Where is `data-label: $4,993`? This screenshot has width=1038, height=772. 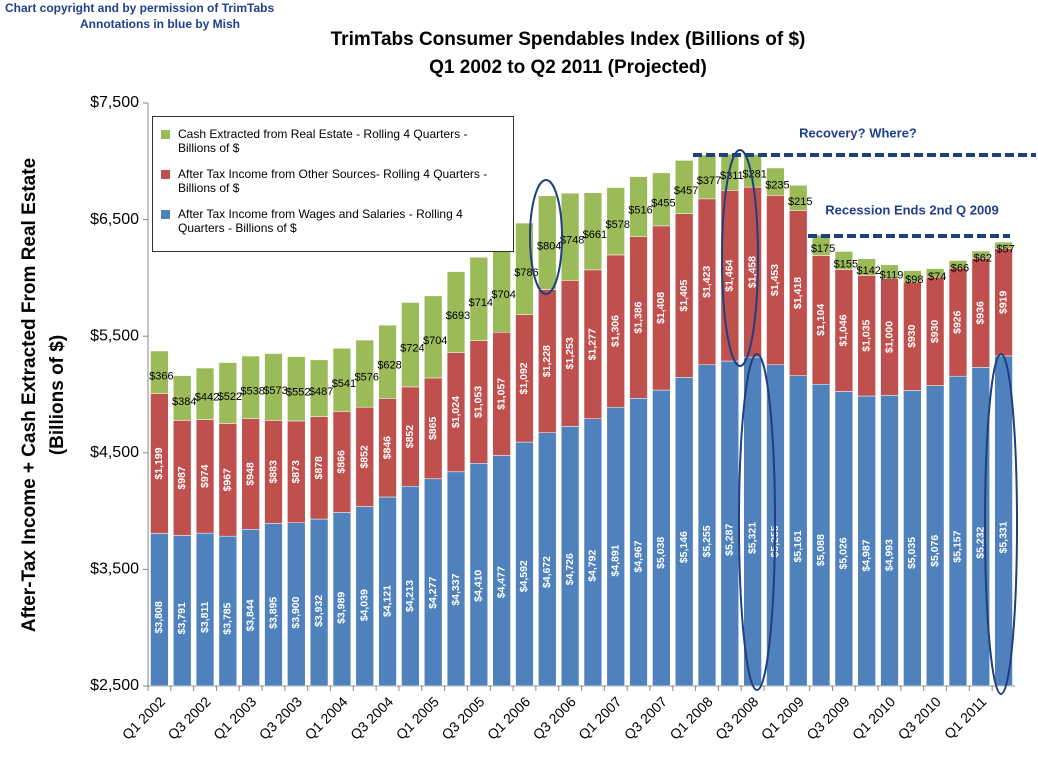 data-label: $4,993 is located at coordinates (889, 555).